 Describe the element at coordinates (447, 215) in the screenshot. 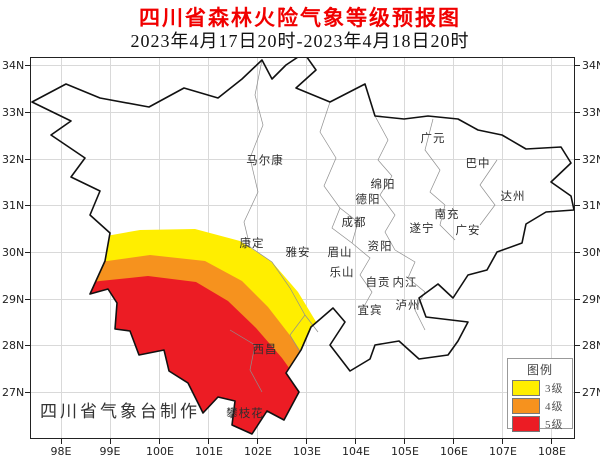

I see `city-label: 南充` at that location.